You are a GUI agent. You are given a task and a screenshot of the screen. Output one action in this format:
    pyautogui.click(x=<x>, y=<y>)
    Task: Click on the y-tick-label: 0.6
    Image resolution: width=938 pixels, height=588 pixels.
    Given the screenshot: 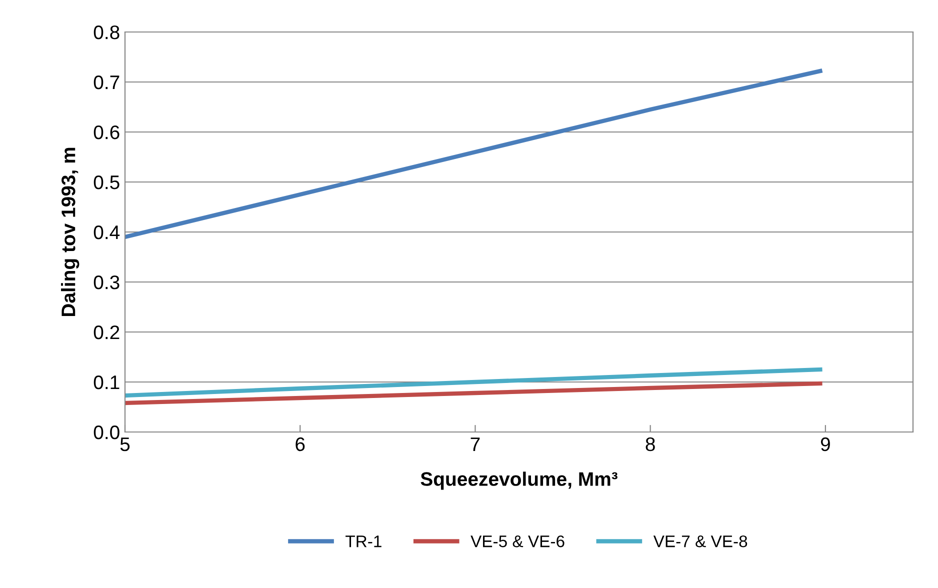 What is the action you would take?
    pyautogui.click(x=107, y=132)
    